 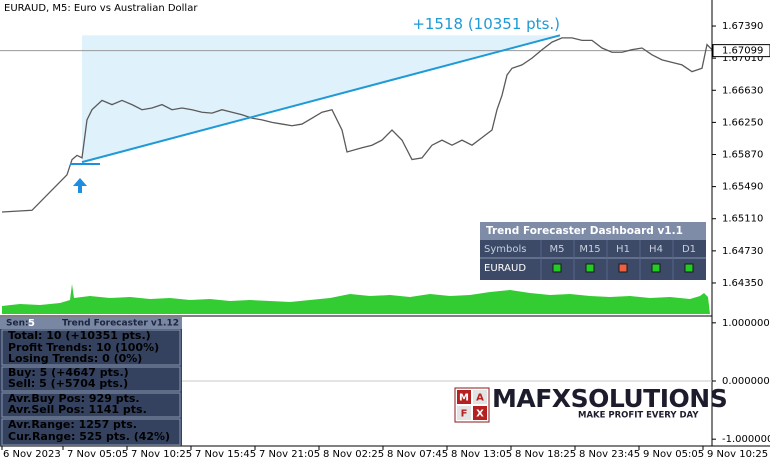 I want to click on logo-name: MAFXSOLUTIONS, so click(x=609, y=398).